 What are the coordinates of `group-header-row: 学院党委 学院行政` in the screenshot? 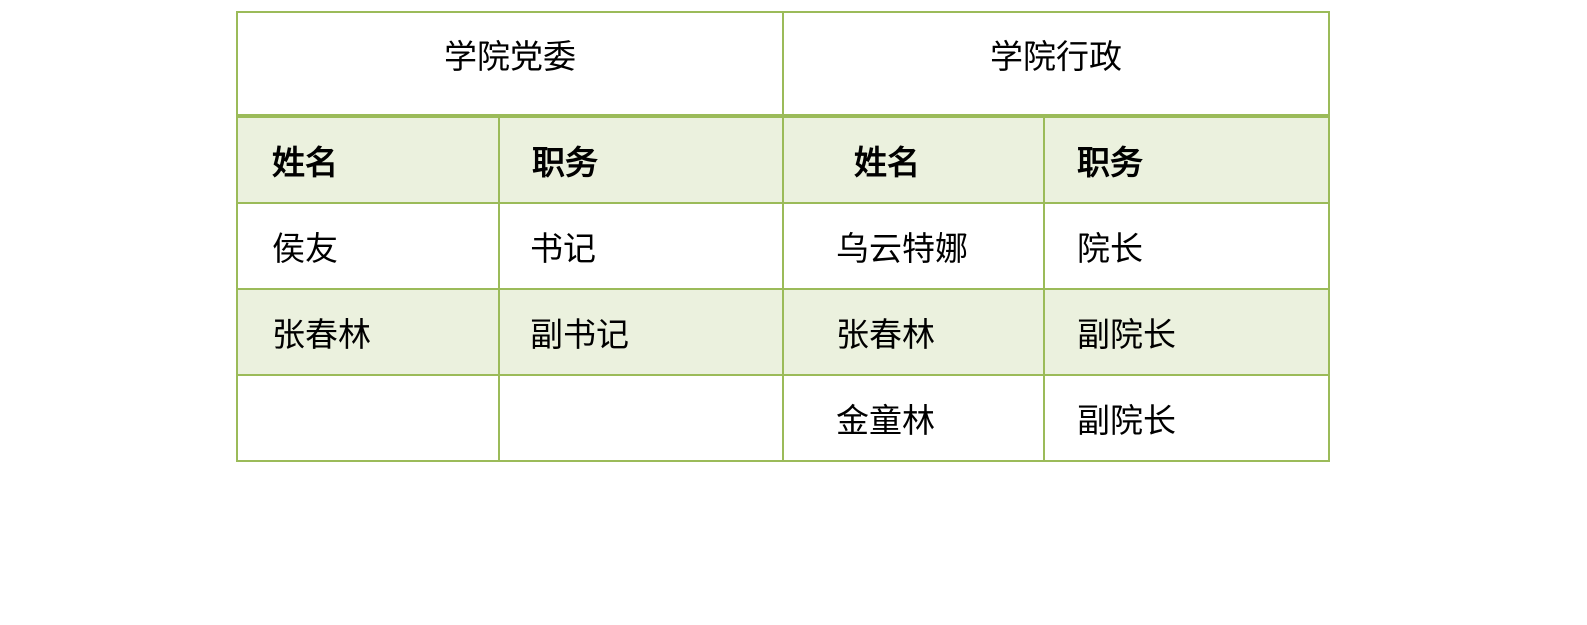 It's located at (783, 64).